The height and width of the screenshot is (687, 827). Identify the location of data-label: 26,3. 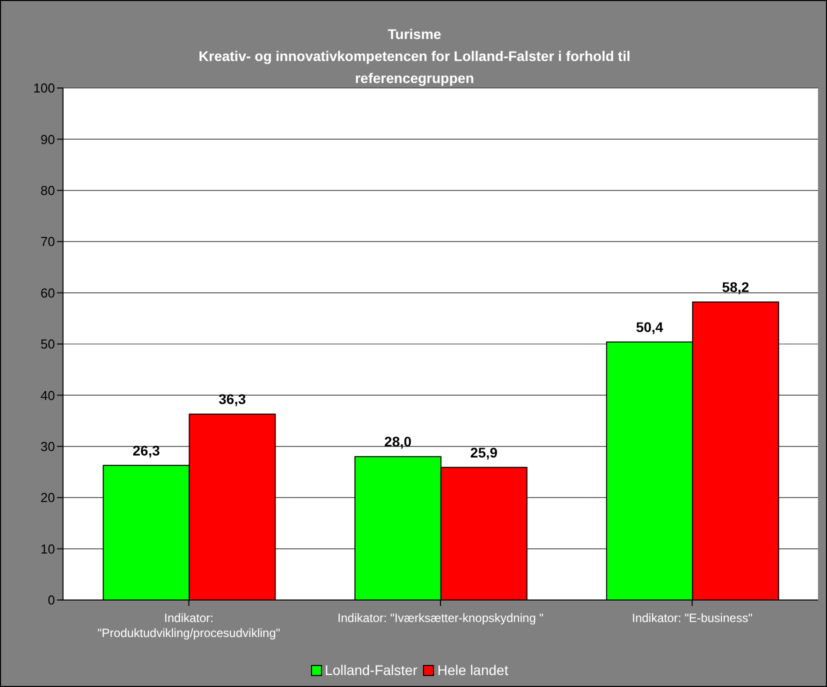
(146, 450).